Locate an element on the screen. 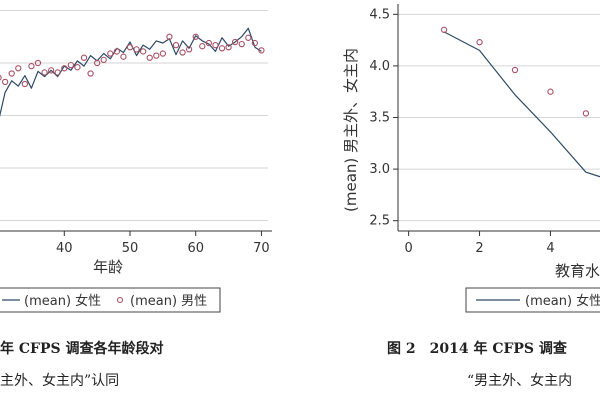  education-chart-x-ticks: 0 2 4 is located at coordinates (479, 243).